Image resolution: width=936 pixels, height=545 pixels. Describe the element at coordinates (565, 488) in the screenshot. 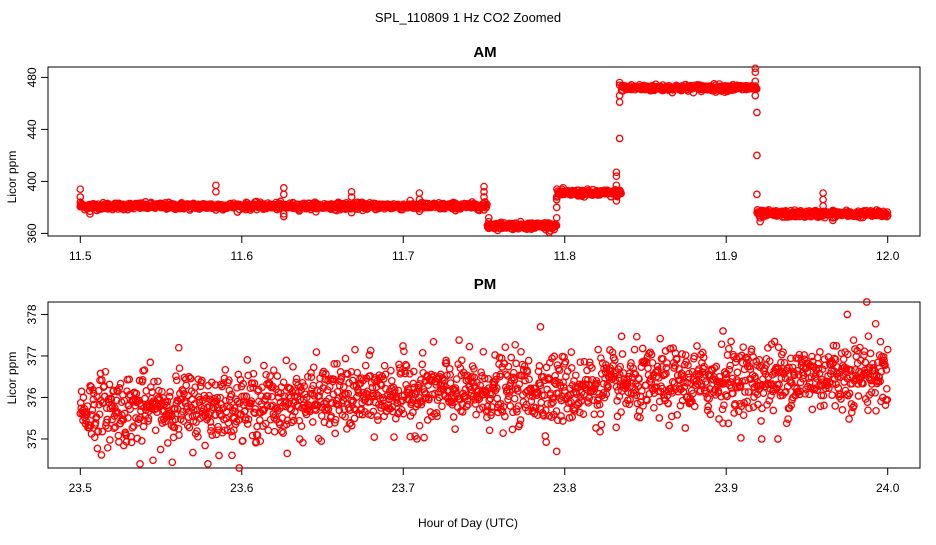

I see `pm-x-tick-label: 23.8` at that location.